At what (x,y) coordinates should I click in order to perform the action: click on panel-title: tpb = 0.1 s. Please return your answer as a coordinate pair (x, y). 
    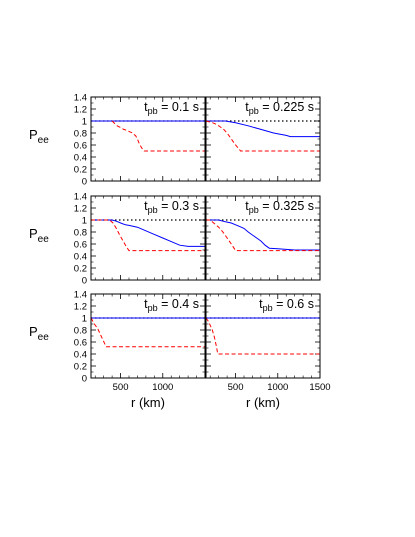
    Looking at the image, I should click on (171, 108).